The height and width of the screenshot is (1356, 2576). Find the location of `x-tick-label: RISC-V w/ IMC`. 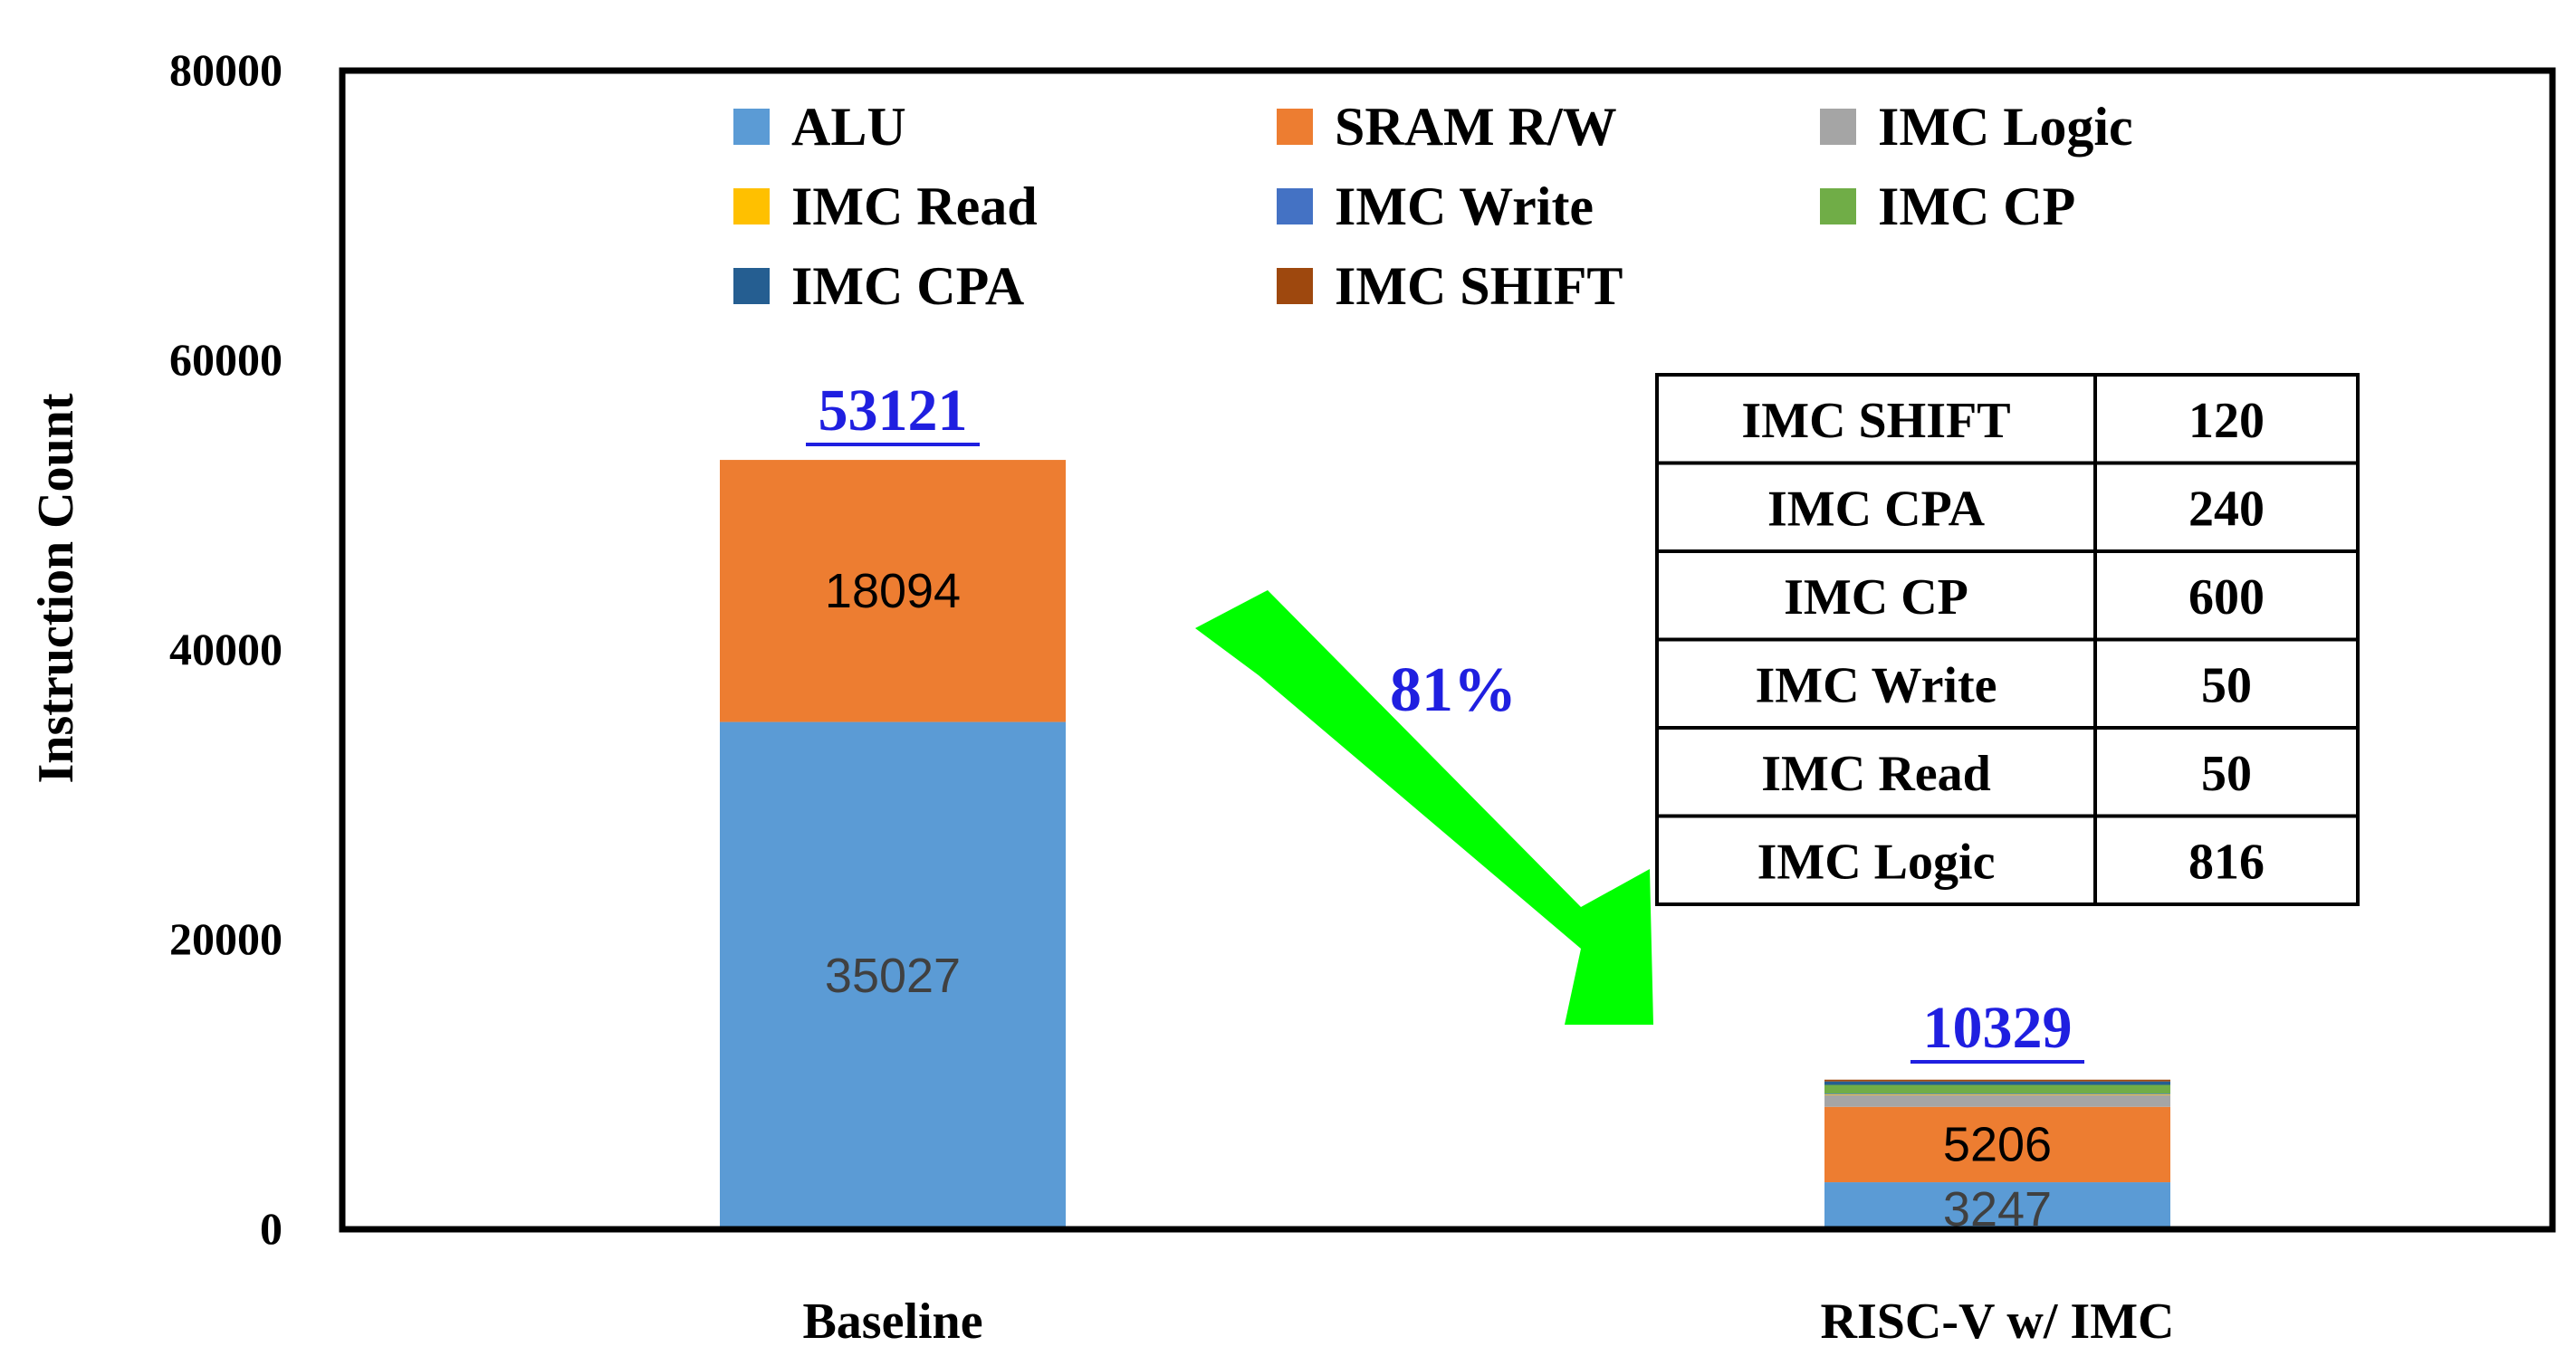

x-tick-label: RISC-V w/ IMC is located at coordinates (1998, 1322).